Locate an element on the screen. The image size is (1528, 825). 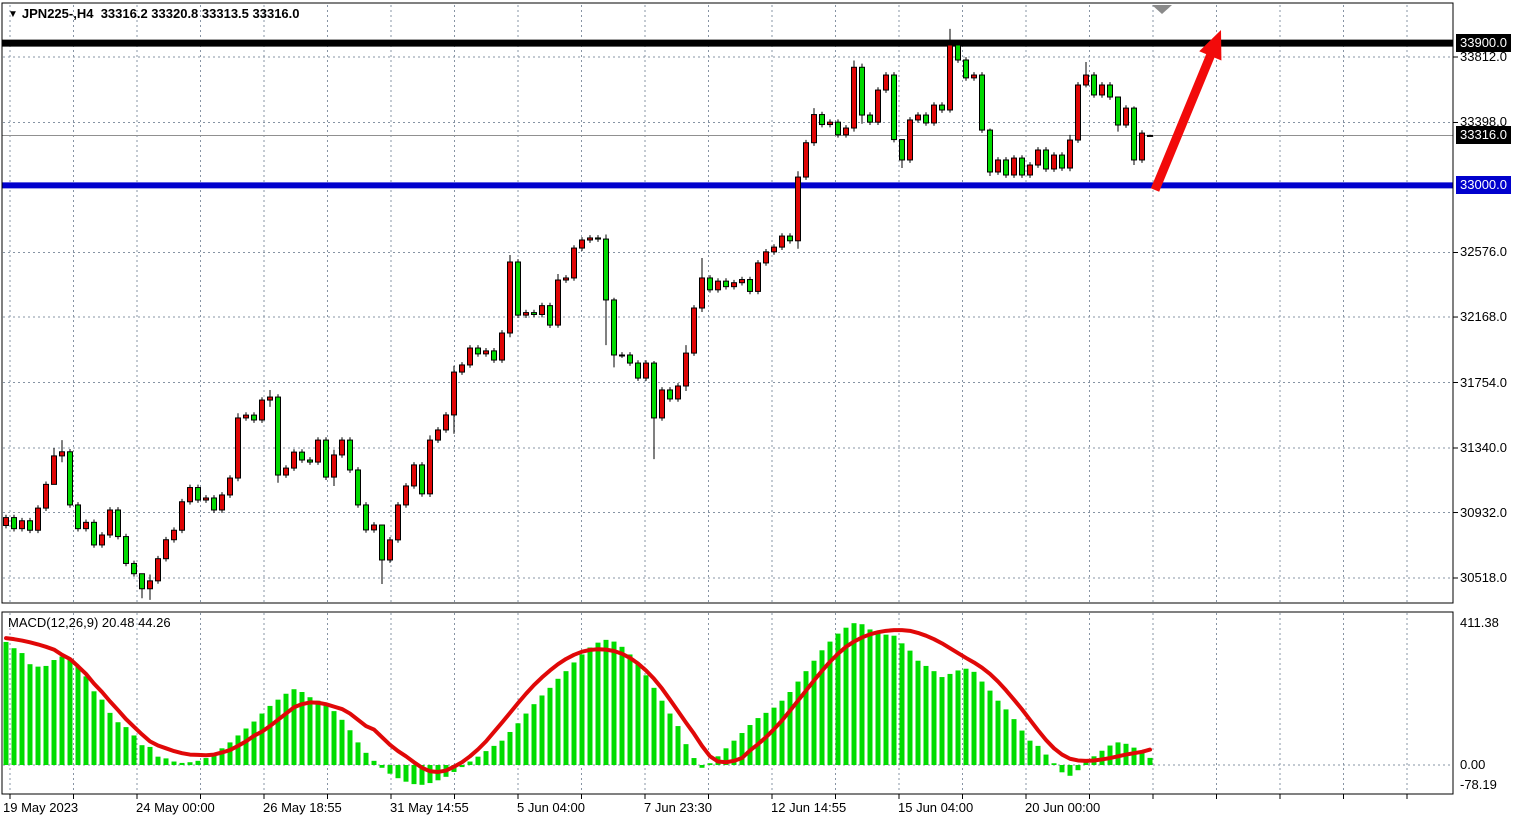
macd-signal-line is located at coordinates (578, 701).